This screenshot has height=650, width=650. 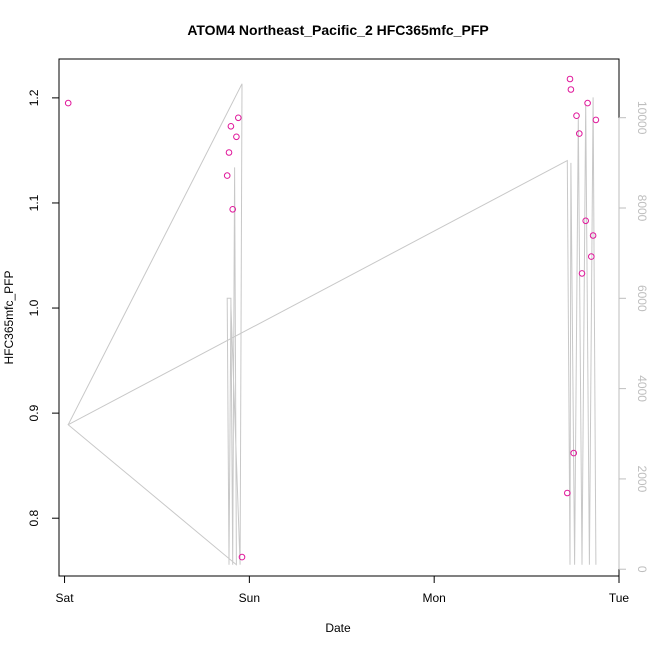 What do you see at coordinates (642, 479) in the screenshot?
I see `y2-tick-label: 2000` at bounding box center [642, 479].